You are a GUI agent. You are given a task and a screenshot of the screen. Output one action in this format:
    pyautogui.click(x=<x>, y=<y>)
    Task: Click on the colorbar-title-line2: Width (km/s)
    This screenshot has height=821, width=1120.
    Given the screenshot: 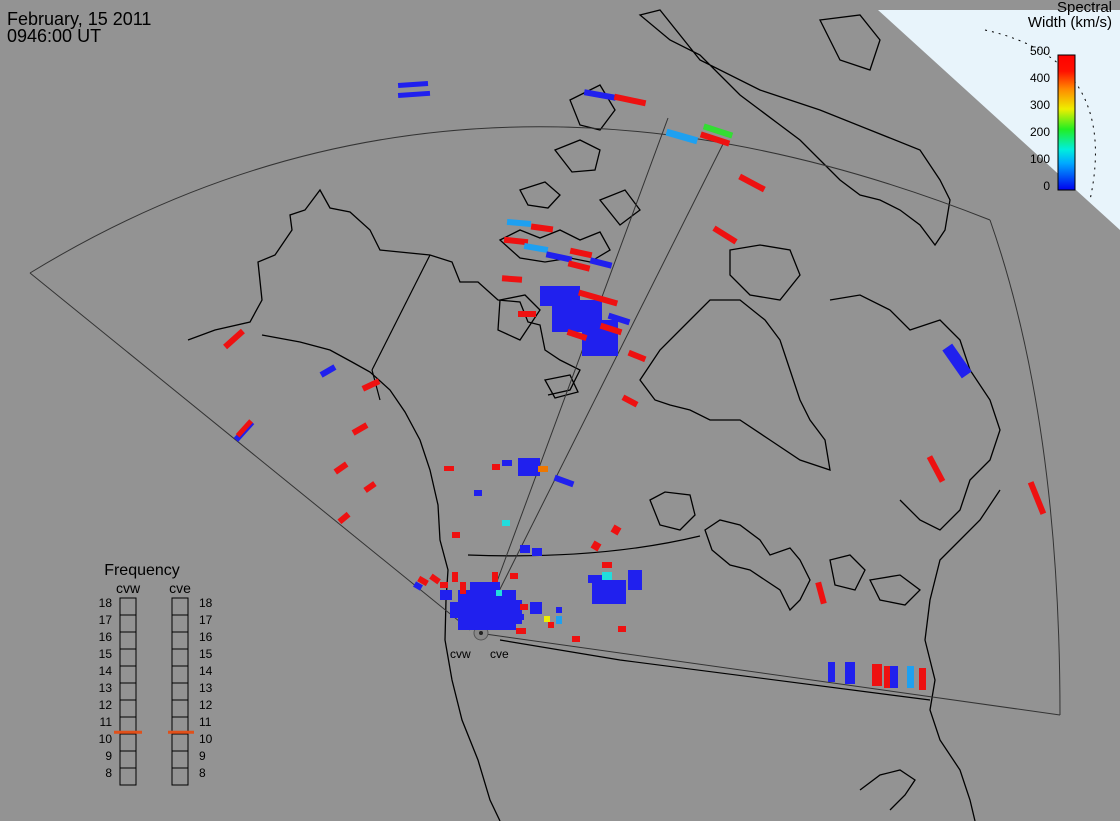 What is the action you would take?
    pyautogui.click(x=1069, y=22)
    